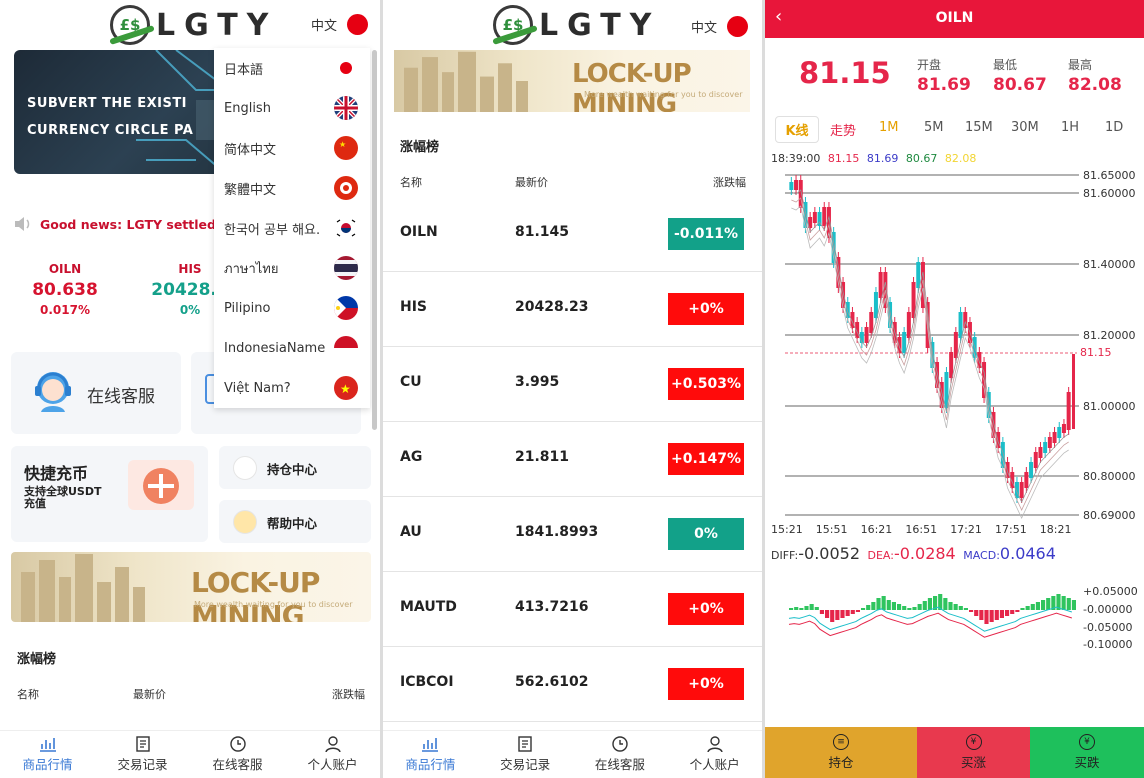  I want to click on language-label: 中文, so click(324, 26).